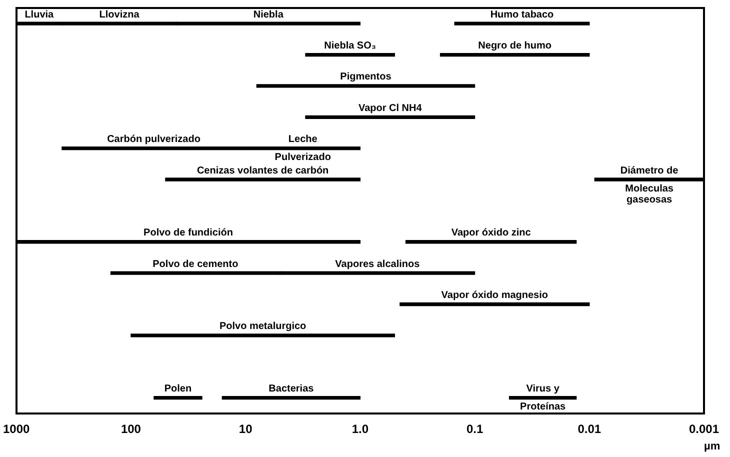 This screenshot has width=730, height=457. What do you see at coordinates (360, 429) in the screenshot?
I see `x-tick-label: 1.0` at bounding box center [360, 429].